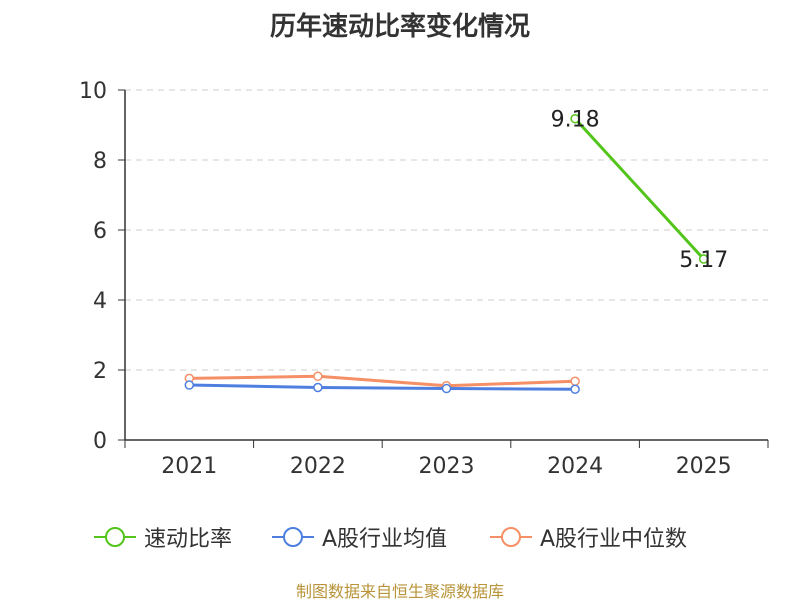 The height and width of the screenshot is (602, 800). Describe the element at coordinates (399, 27) in the screenshot. I see `chart-title: 历年速动比率变化情况` at that location.